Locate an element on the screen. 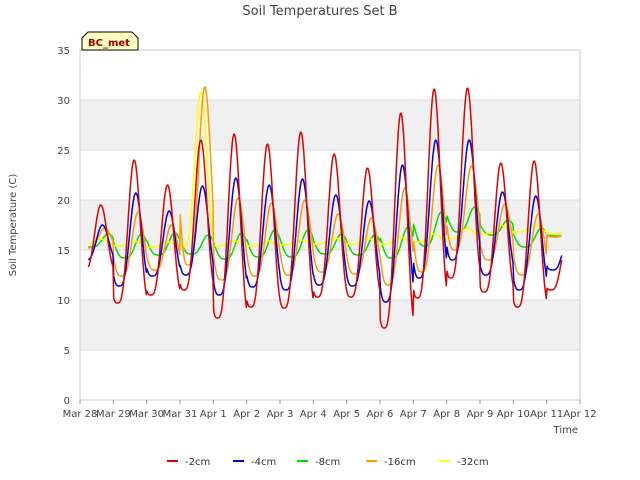  legend: -2cm -4cm -8cm -16cm -32cm is located at coordinates (328, 462).